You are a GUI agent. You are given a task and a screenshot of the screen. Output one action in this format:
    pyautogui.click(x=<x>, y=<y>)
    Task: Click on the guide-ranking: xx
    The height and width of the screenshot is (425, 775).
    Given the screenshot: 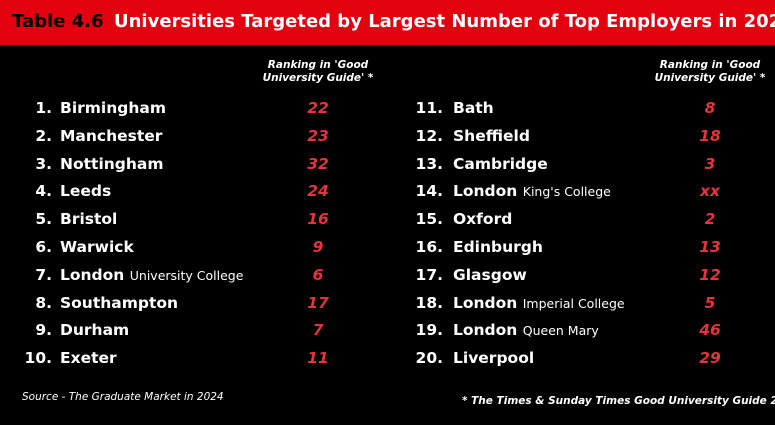 What is the action you would take?
    pyautogui.click(x=710, y=191)
    